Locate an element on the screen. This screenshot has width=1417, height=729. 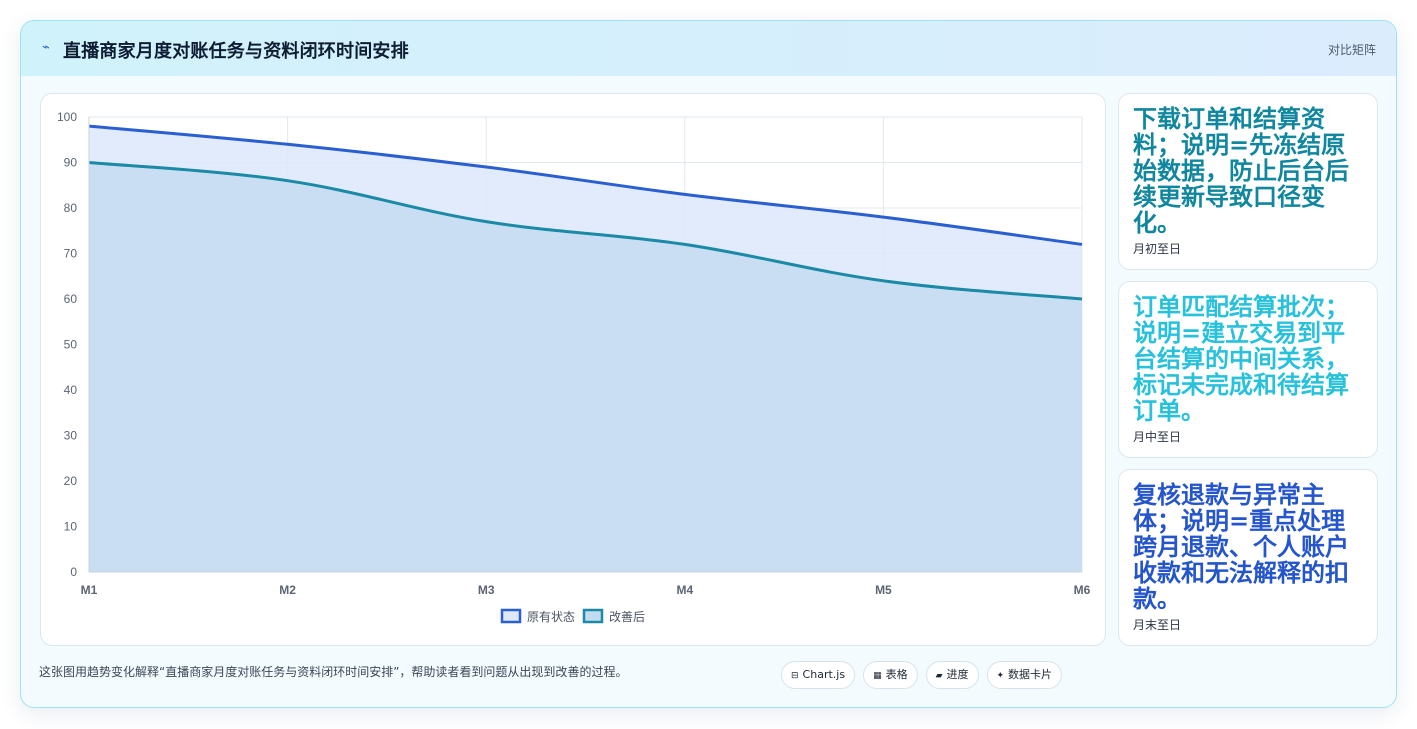
chip-progress: ▰ 进度 is located at coordinates (952, 675).